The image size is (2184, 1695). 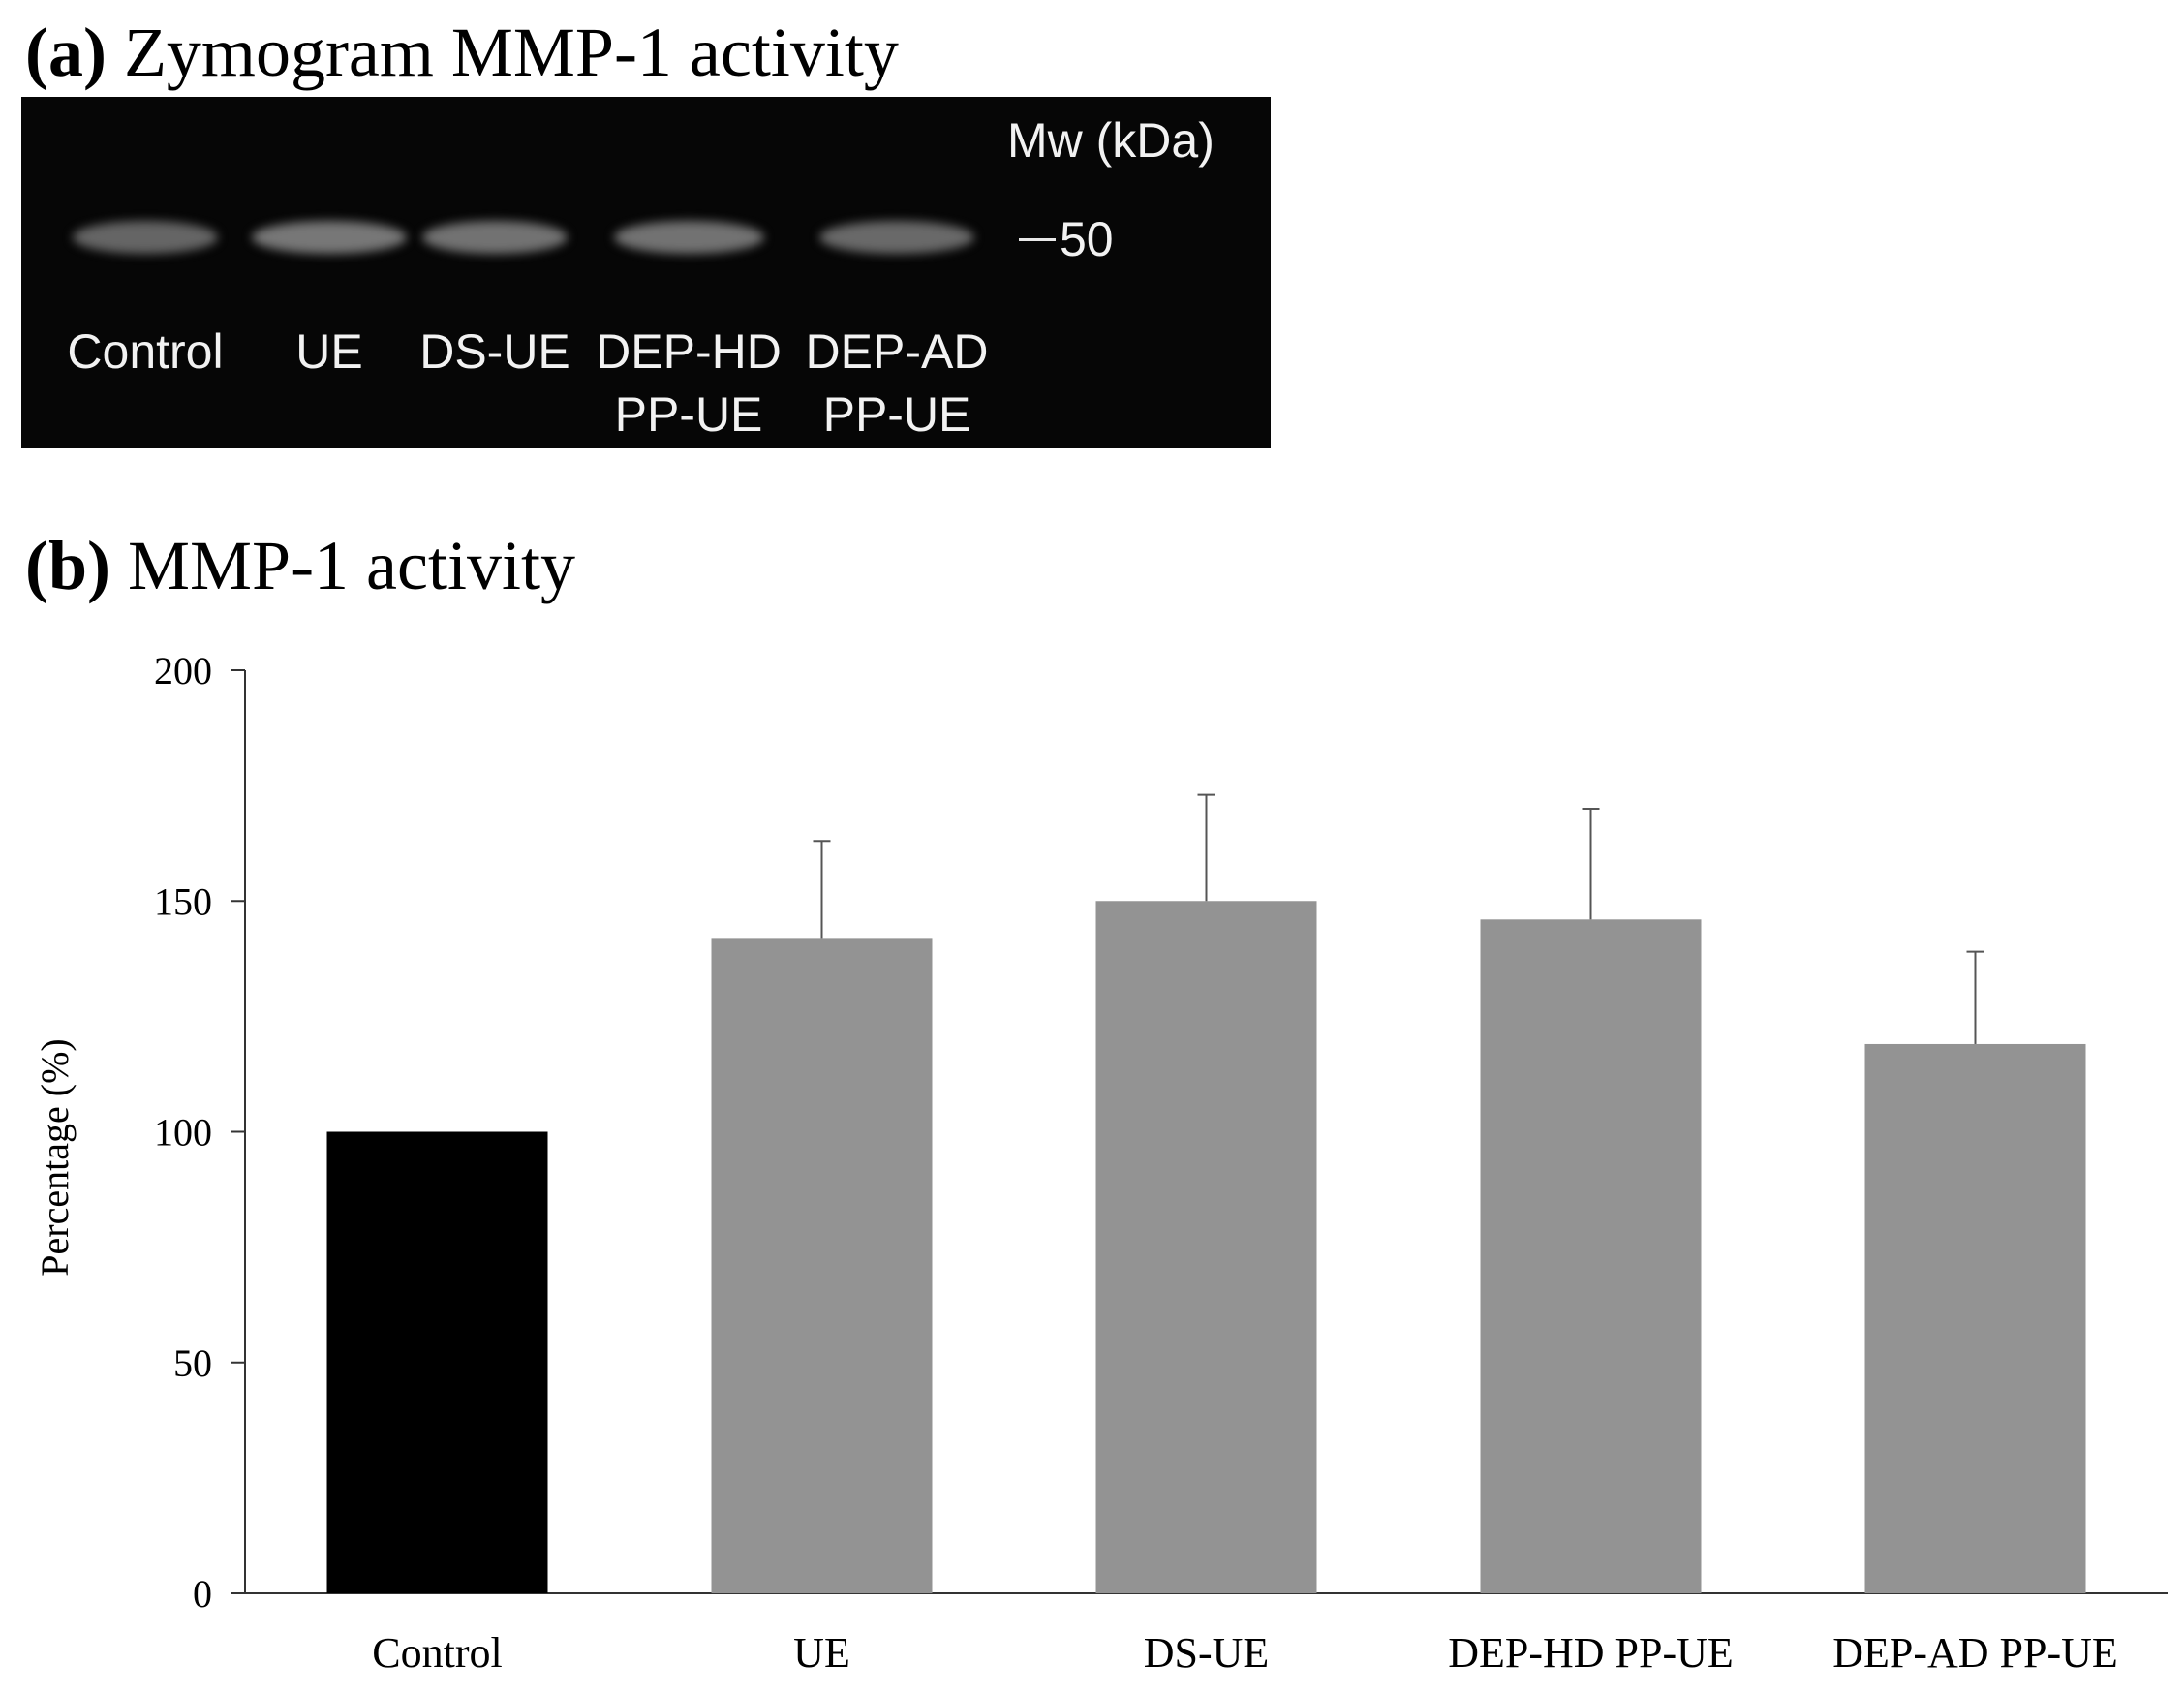 I want to click on panel-a-label-bold: (a), so click(x=66, y=52).